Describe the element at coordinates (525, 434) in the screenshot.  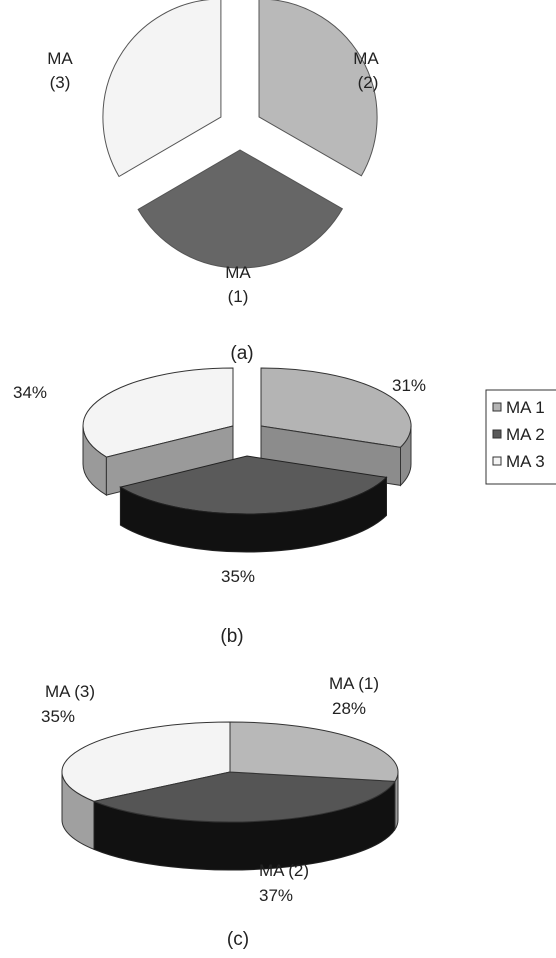
I see `legend-label-ma-2: MA 2` at that location.